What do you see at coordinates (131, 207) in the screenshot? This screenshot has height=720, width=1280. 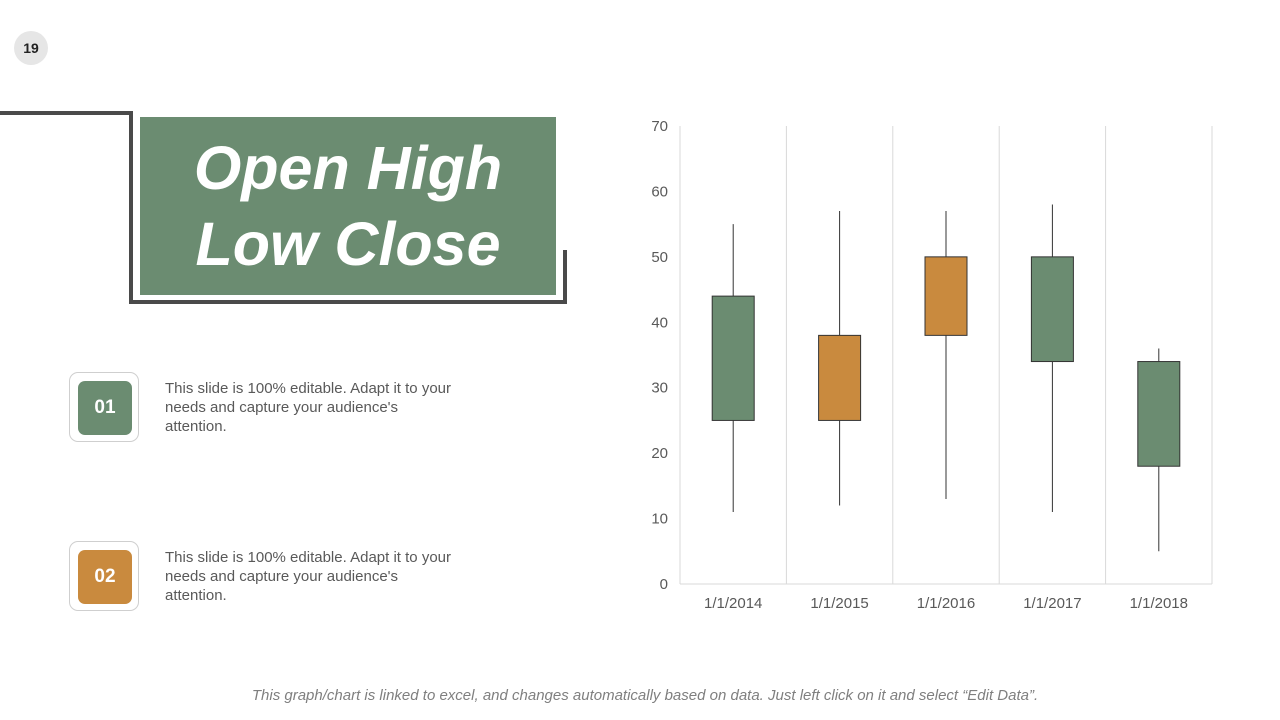 I see `title-frame-left-line` at bounding box center [131, 207].